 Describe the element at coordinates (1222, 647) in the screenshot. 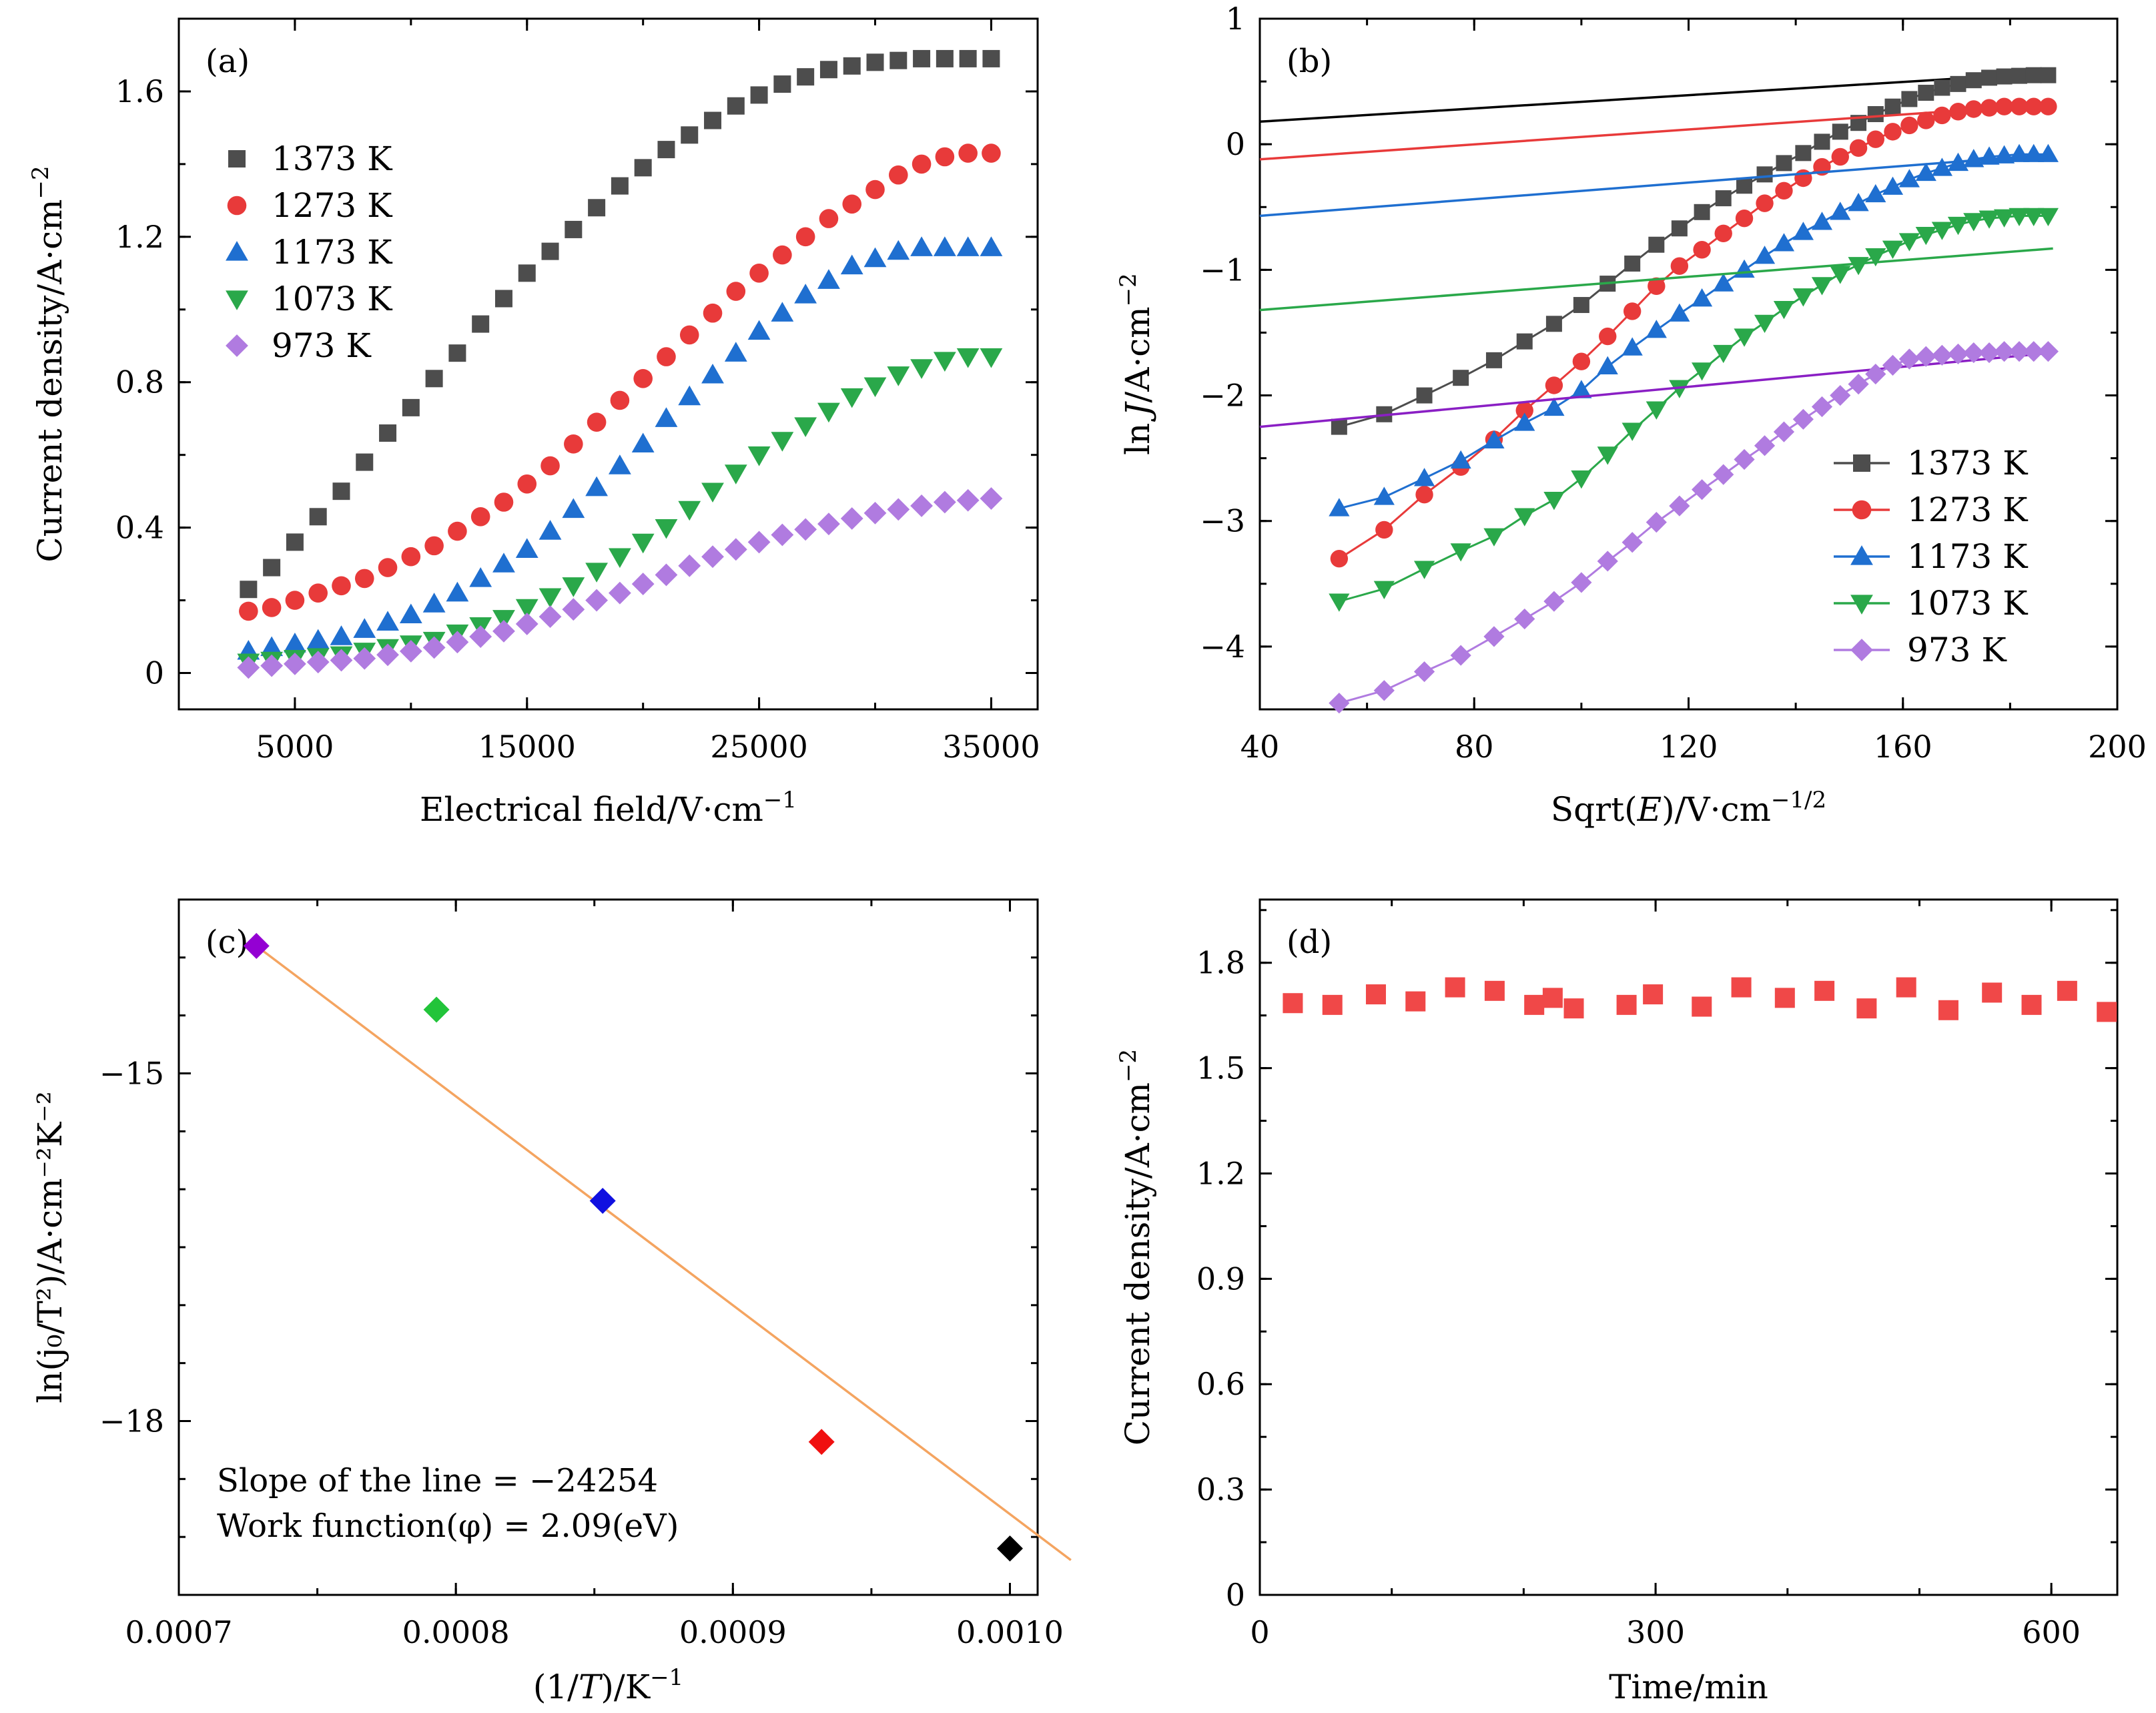

I see `y-tick-label: −4` at that location.